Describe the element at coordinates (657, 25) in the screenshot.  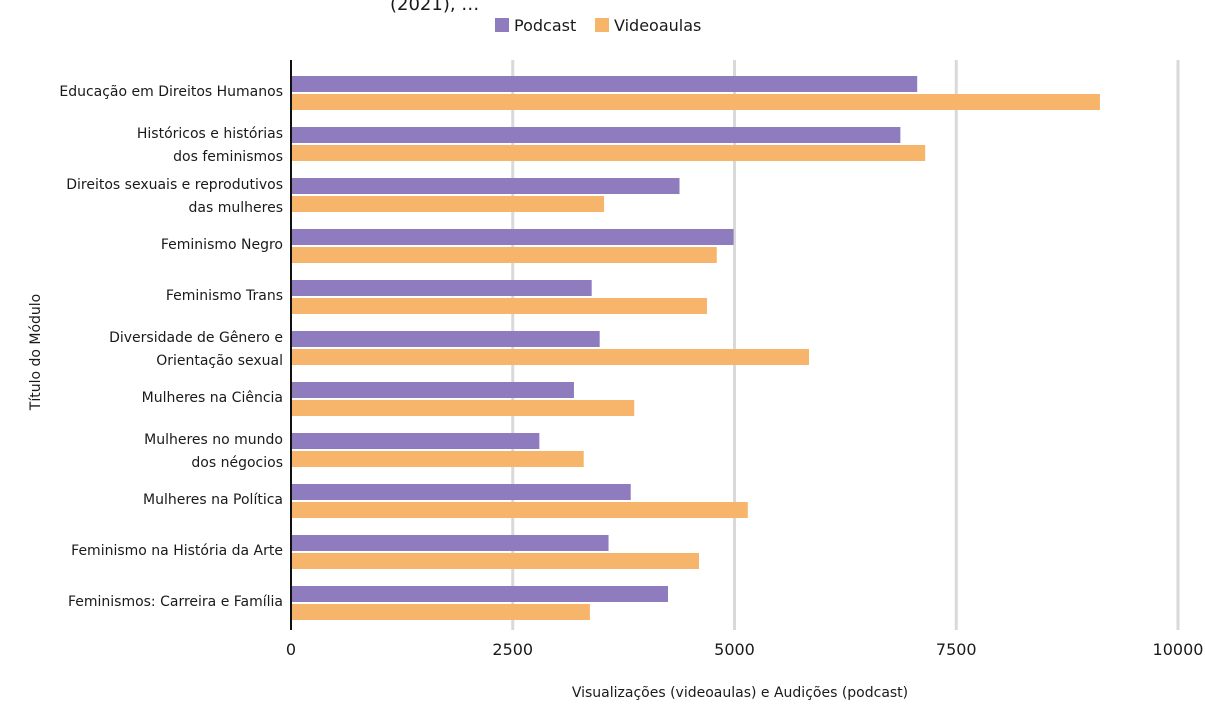
I see `legend-label-videoaulas: Videoaulas` at that location.